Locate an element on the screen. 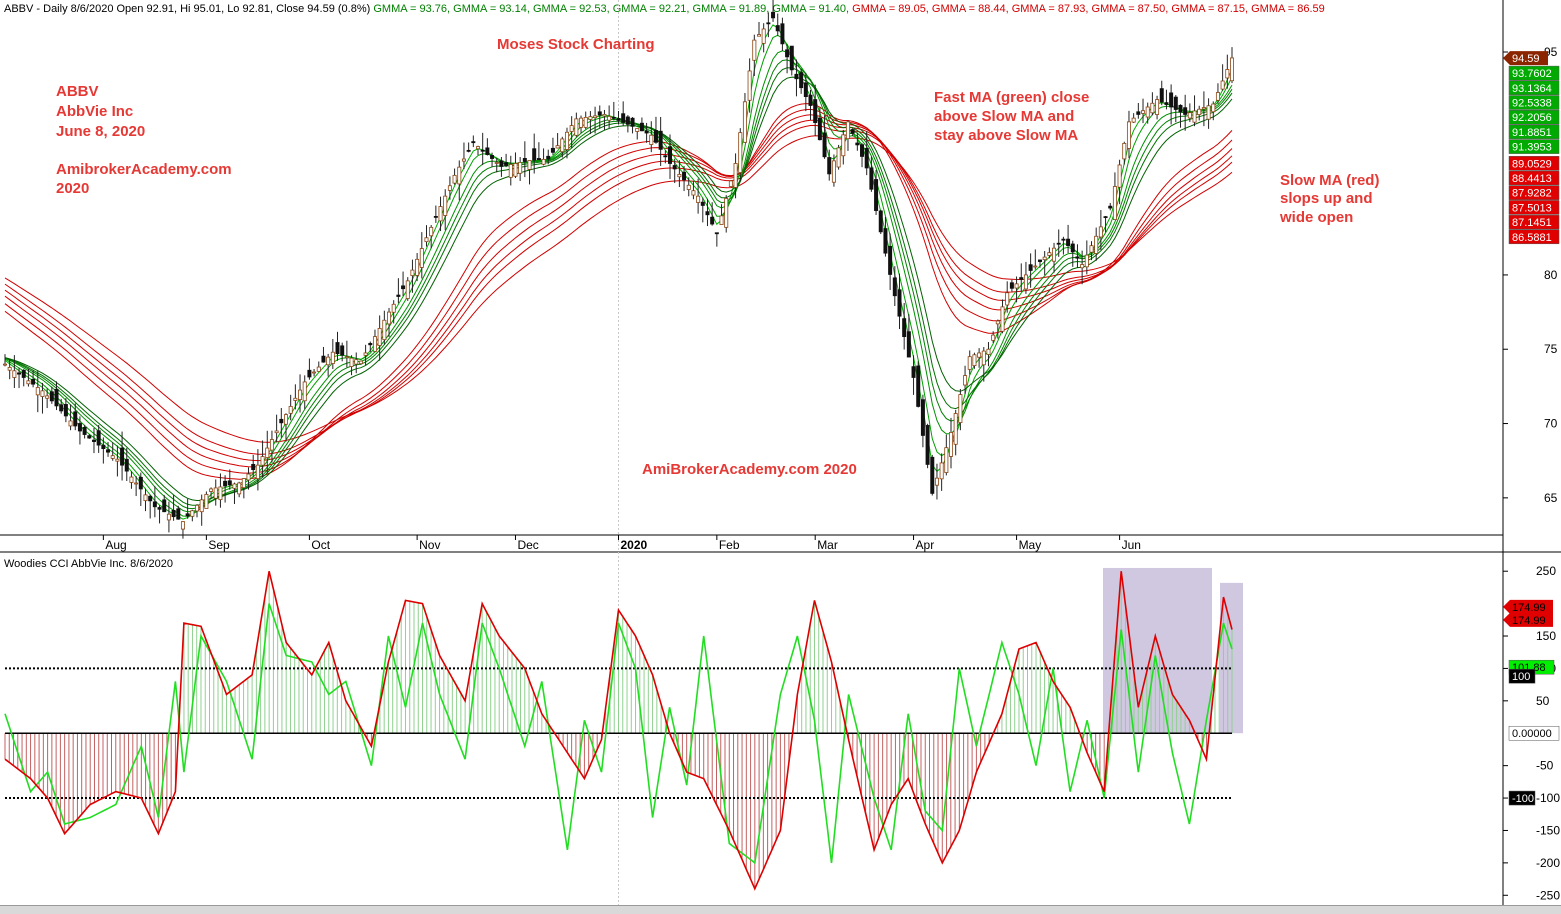 The width and height of the screenshot is (1561, 914). fast-ma-badge-1: 93.1364 is located at coordinates (1534, 88).